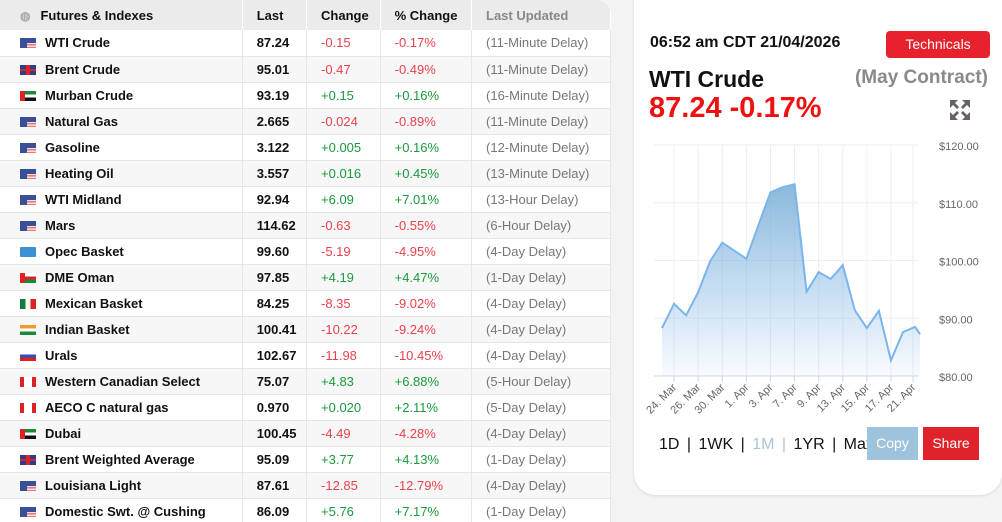 The image size is (1002, 522). I want to click on quote-timestamp: 06:52 am CDT 21/04/2026, so click(745, 42).